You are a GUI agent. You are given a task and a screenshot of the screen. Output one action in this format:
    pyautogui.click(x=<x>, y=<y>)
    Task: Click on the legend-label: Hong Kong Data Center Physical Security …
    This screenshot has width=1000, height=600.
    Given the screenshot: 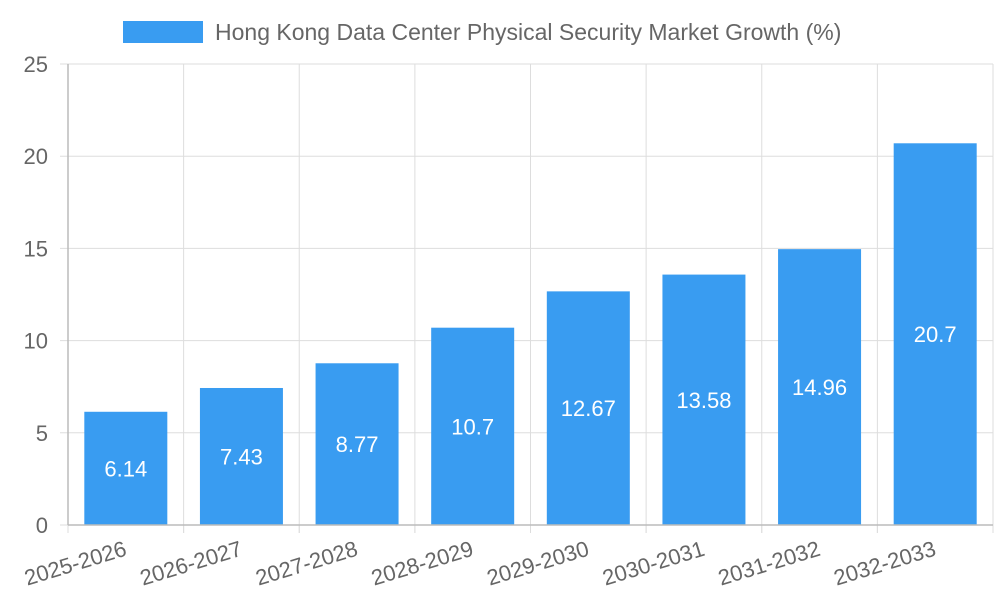 What is the action you would take?
    pyautogui.click(x=528, y=32)
    